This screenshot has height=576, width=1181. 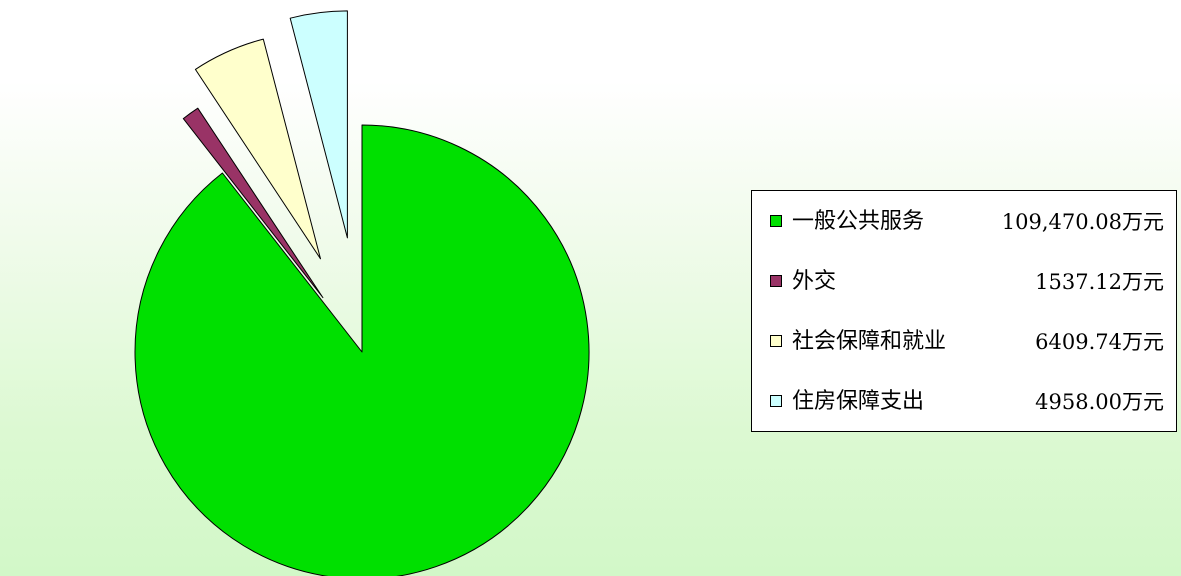 I want to click on legend-entry-housing-security: 住房保障支出 4958.00万元, so click(x=967, y=402).